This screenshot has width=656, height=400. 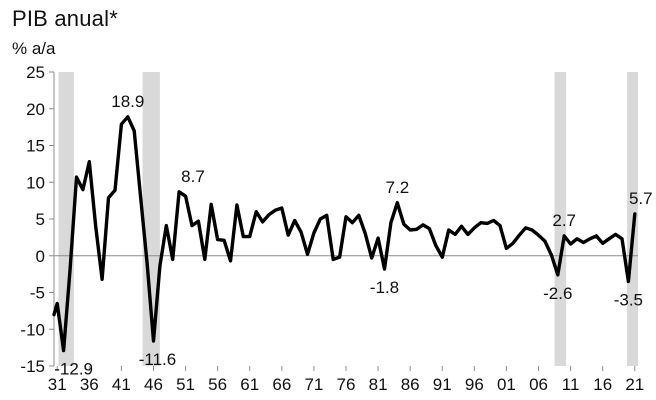 I want to click on x-tick-label: 46, so click(x=153, y=384).